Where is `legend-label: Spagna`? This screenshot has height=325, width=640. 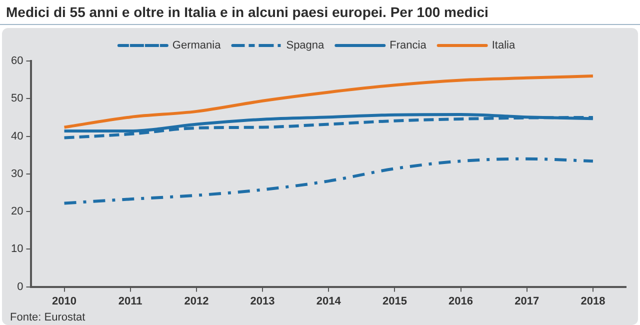
legend-label: Spagna is located at coordinates (306, 46).